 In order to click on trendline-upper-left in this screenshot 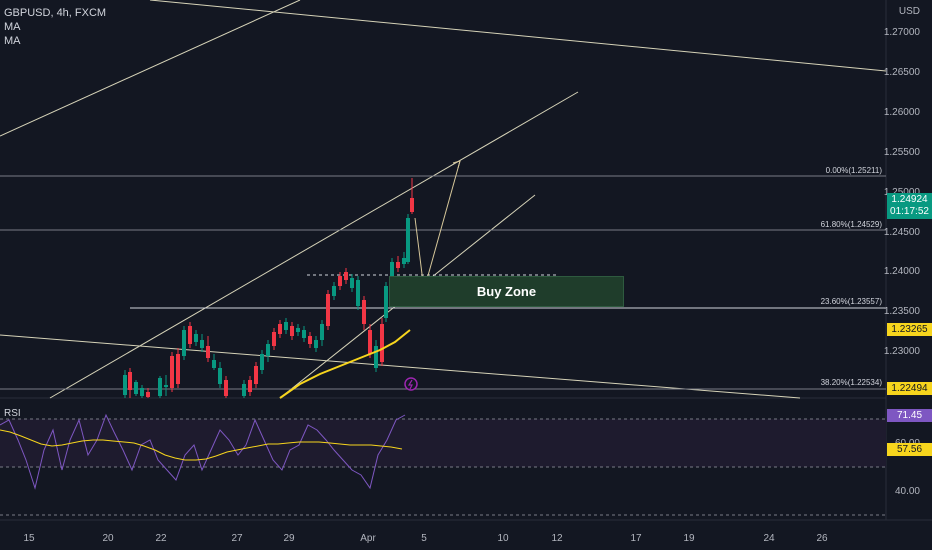, I will do `click(150, 68)`.